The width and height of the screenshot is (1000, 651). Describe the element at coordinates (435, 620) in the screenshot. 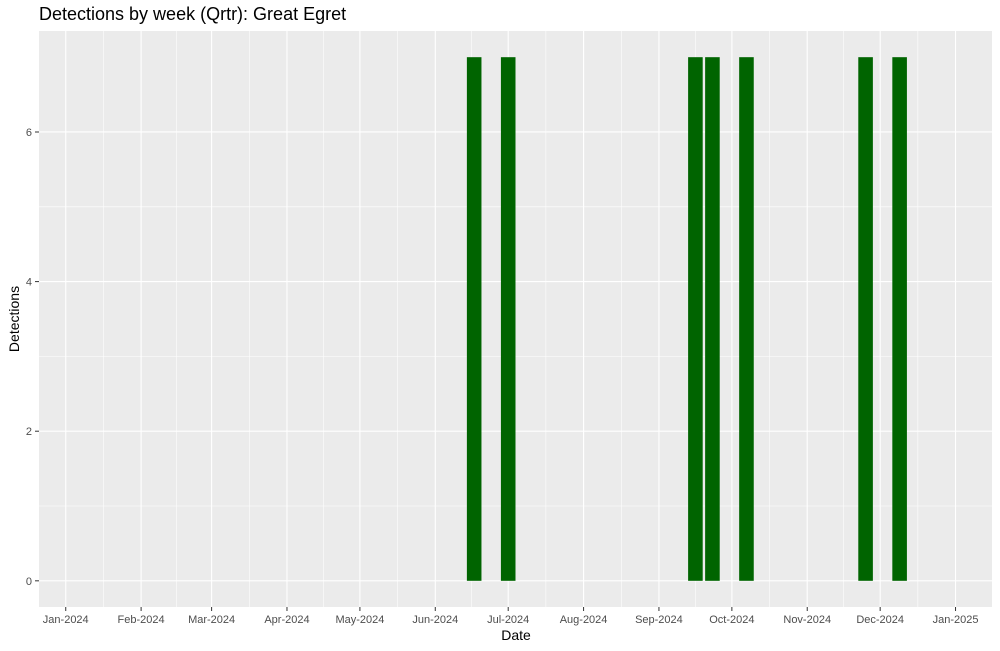

I see `x-tick-label: Jun-2024` at that location.